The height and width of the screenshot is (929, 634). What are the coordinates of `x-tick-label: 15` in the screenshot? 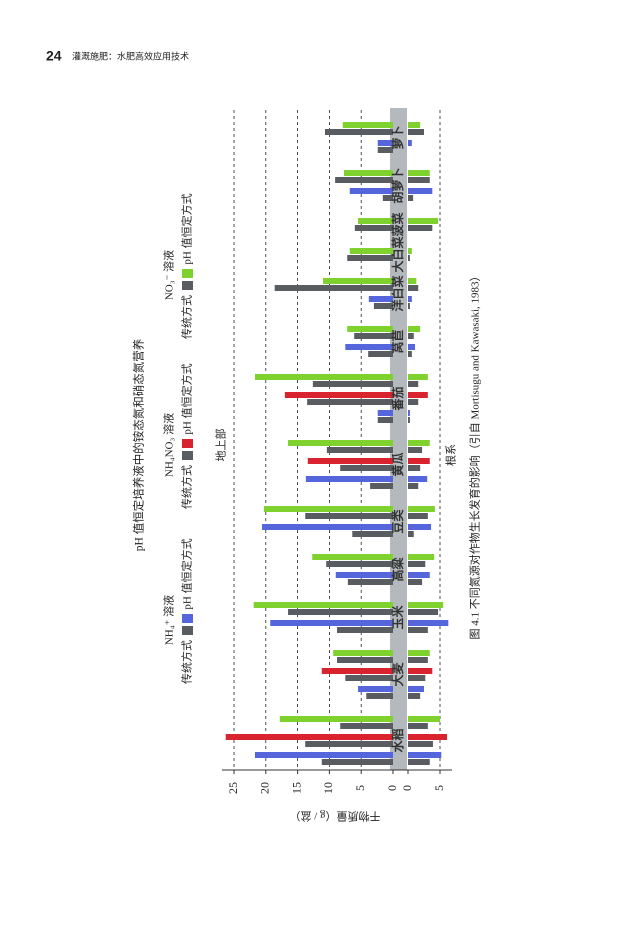 It's located at (296, 788).